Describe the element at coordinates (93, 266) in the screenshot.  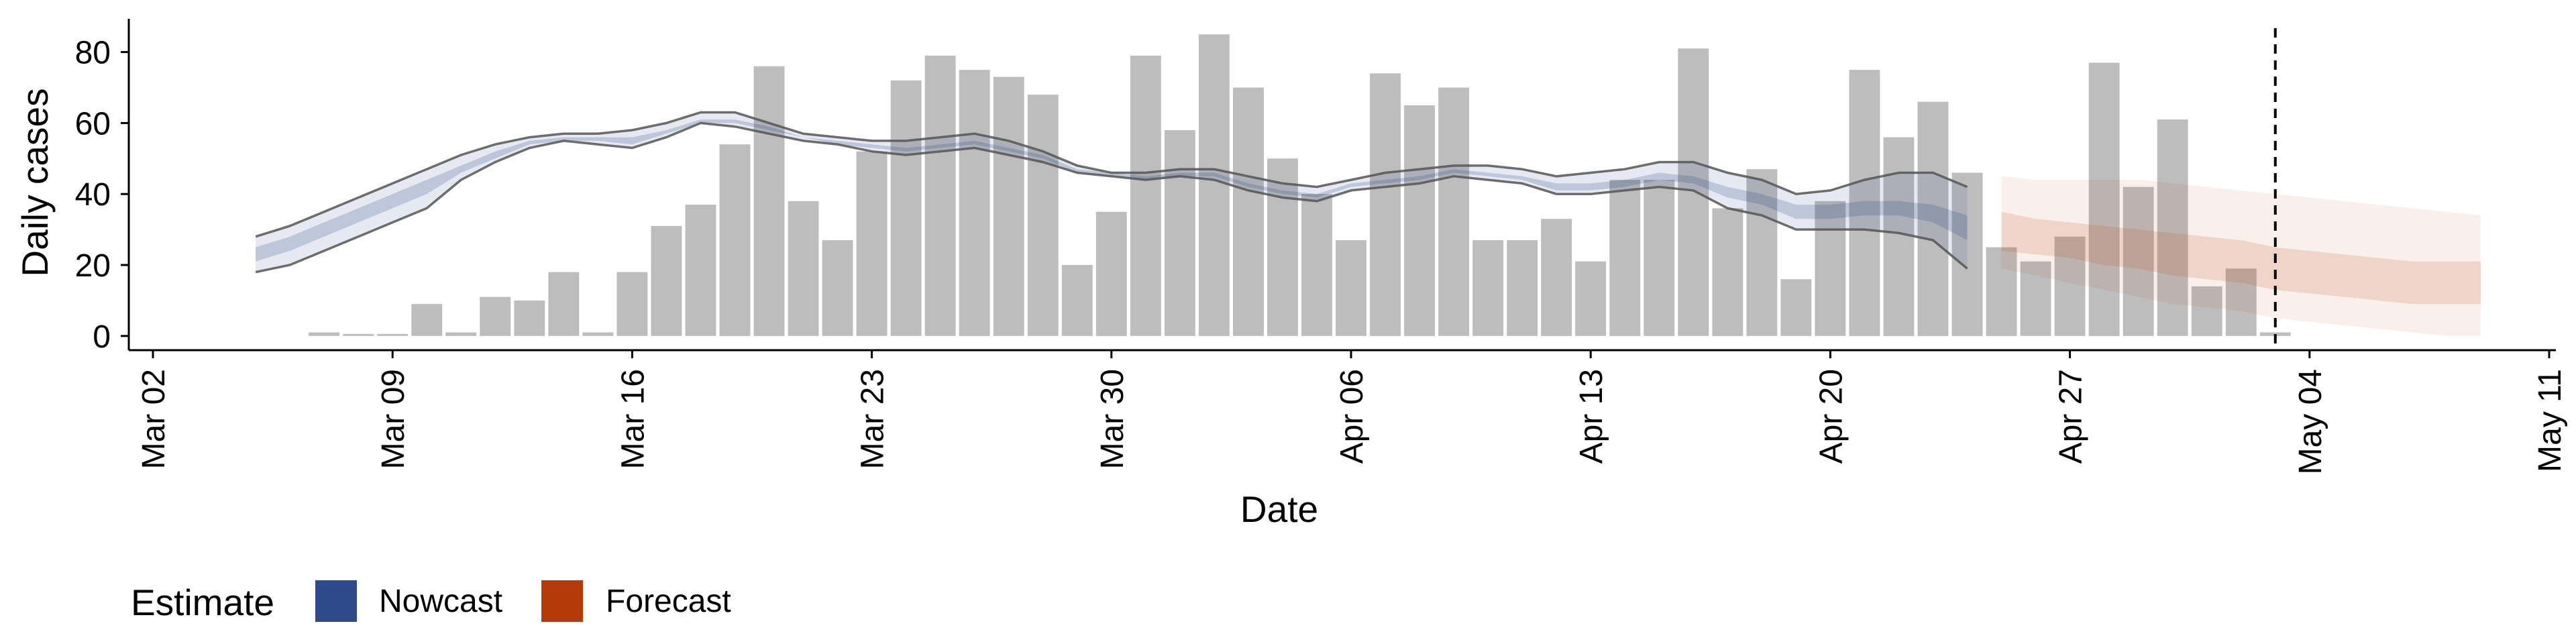
I see `y-tick-label: 20` at that location.